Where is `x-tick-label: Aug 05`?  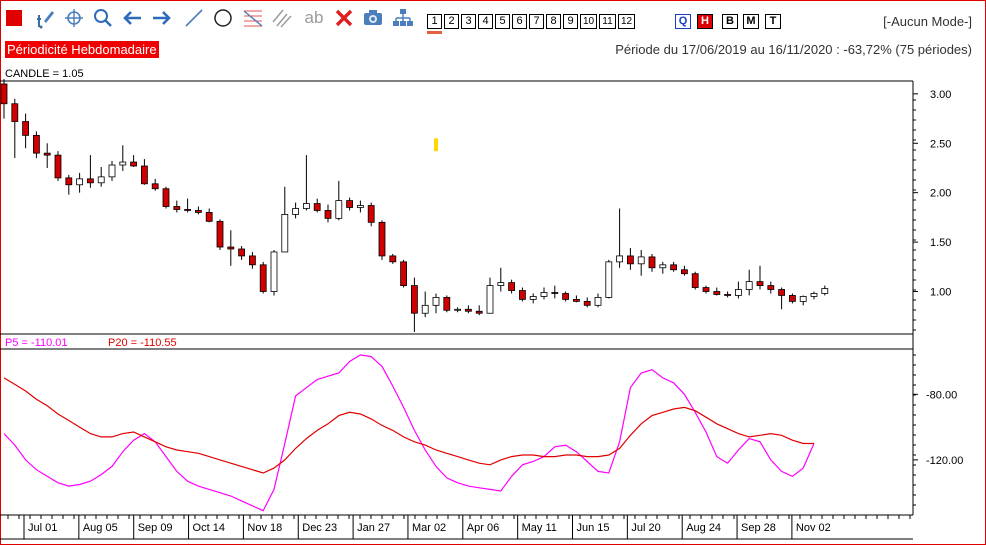
x-tick-label: Aug 05 is located at coordinates (100, 528).